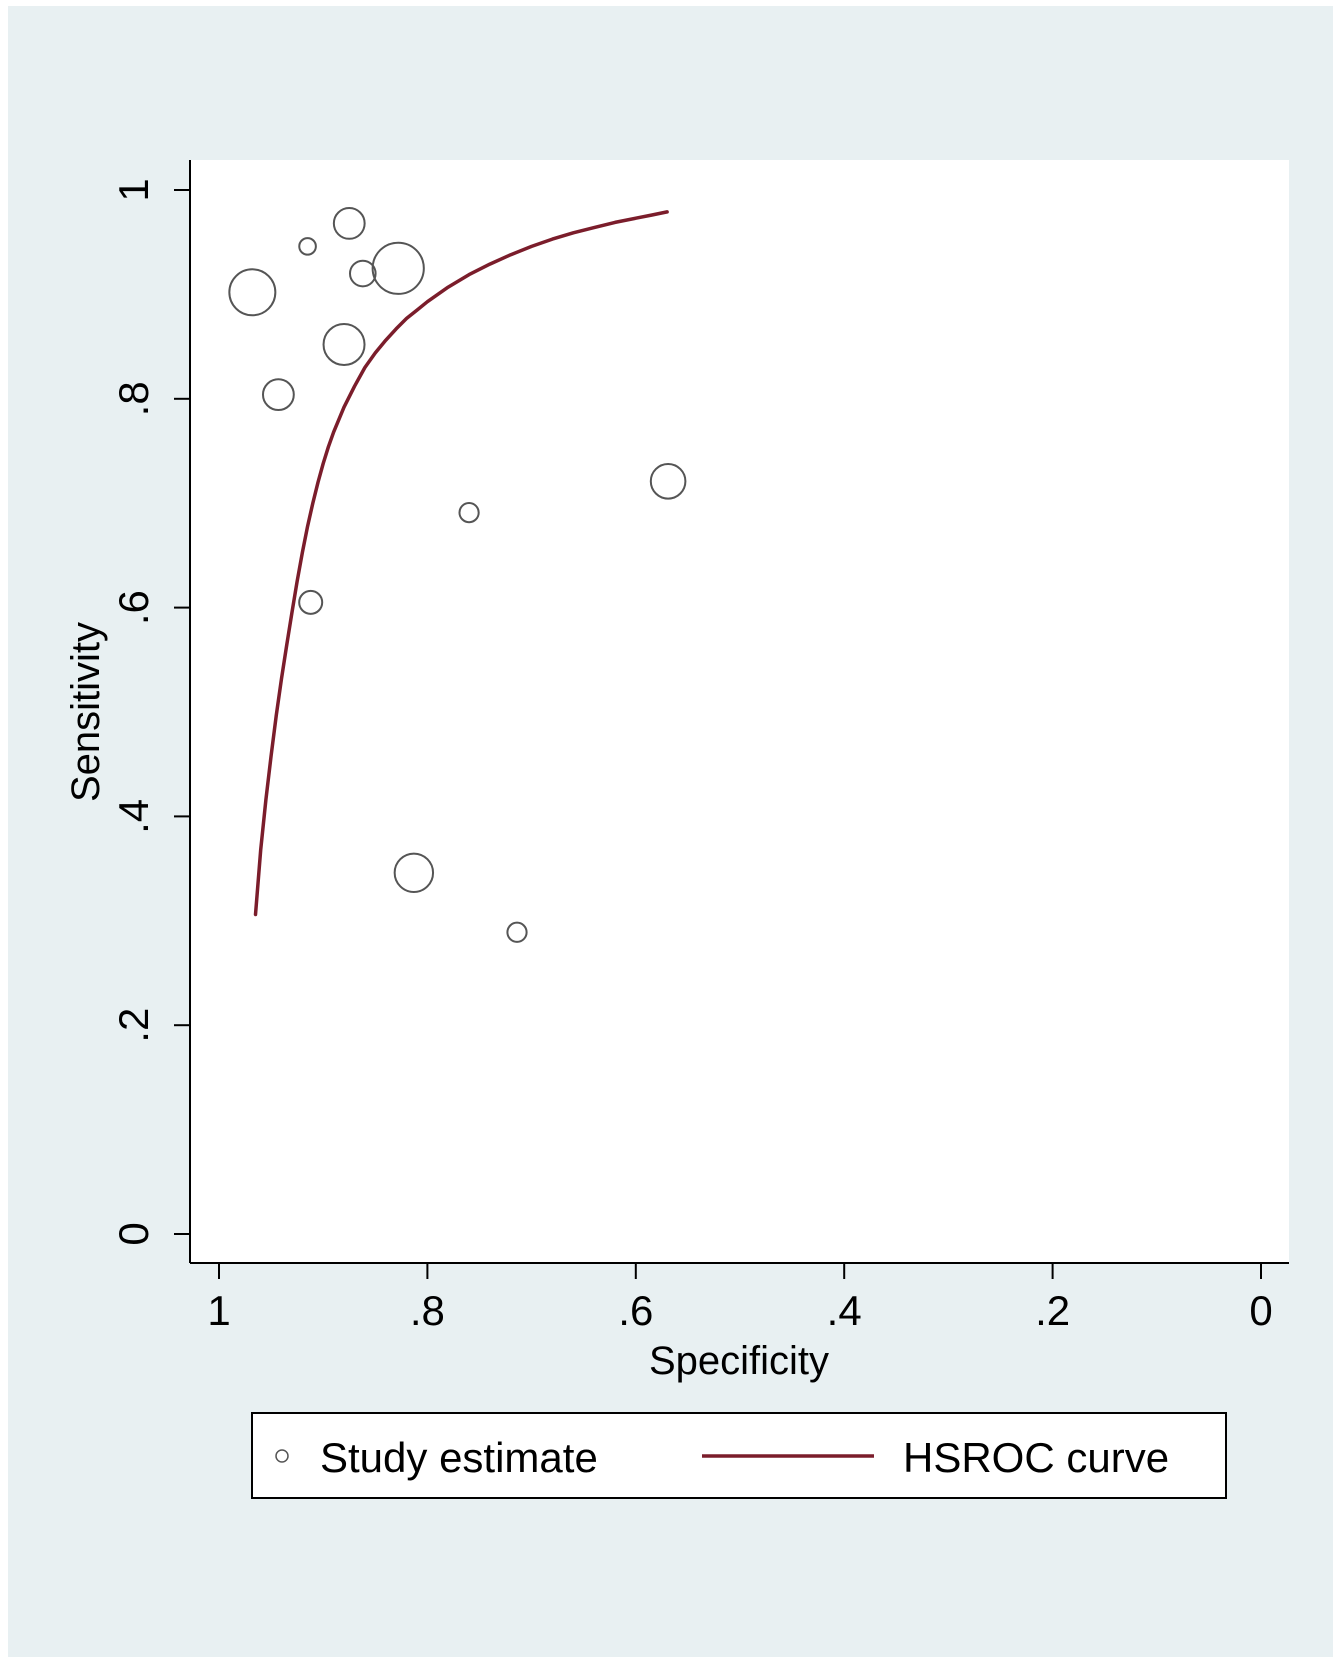 This screenshot has width=1341, height=1663. I want to click on x-axis-title: Specificity, so click(739, 1361).